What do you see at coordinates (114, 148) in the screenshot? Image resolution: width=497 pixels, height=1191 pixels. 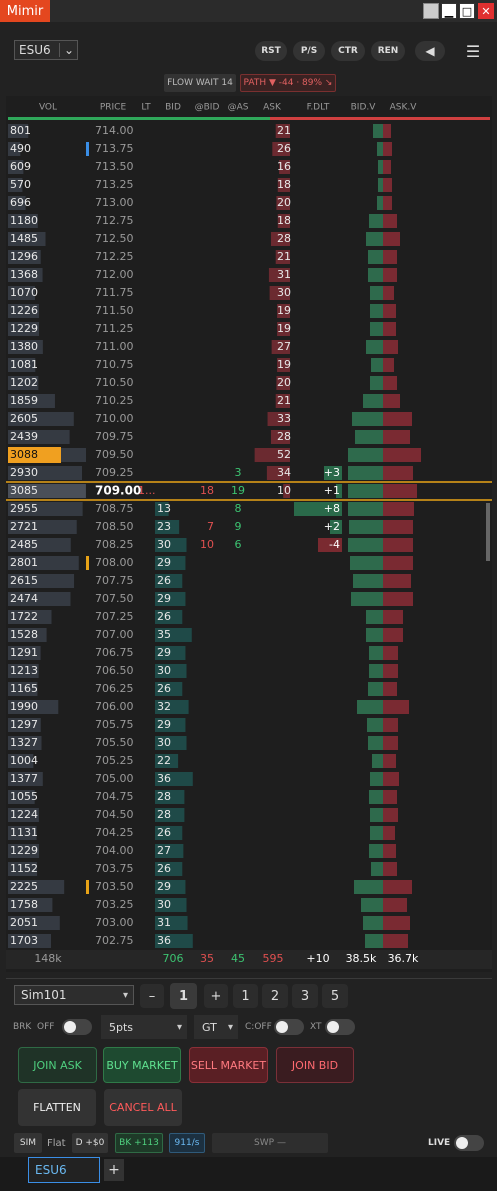 I see `price-text: 713.75` at bounding box center [114, 148].